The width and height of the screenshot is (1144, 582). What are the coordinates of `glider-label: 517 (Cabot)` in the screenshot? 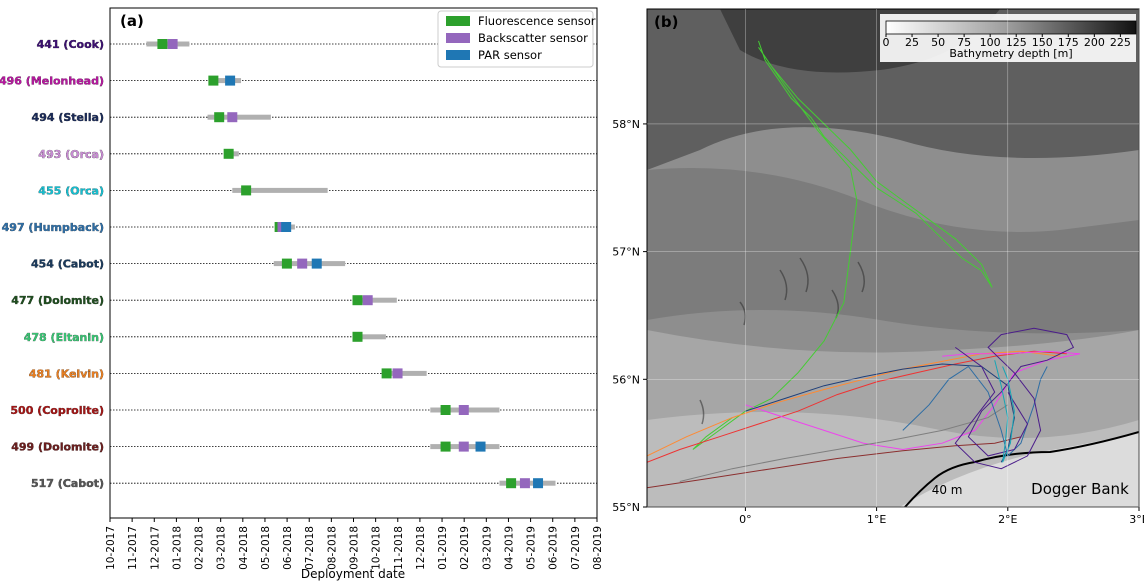 It's located at (67, 483).